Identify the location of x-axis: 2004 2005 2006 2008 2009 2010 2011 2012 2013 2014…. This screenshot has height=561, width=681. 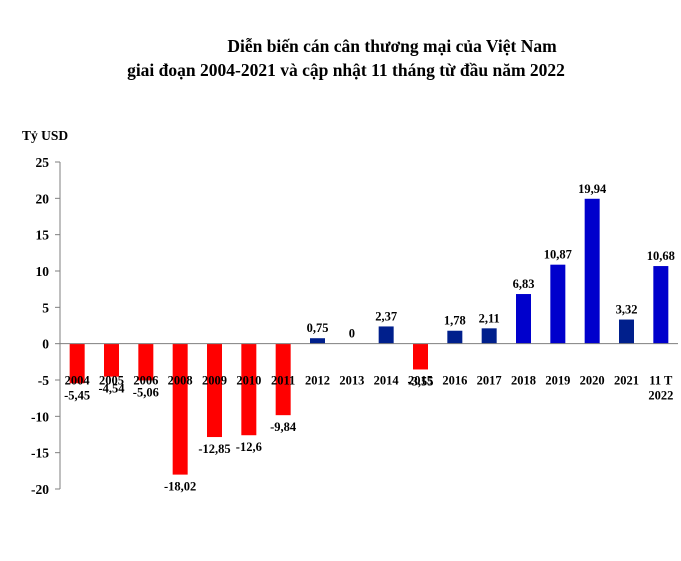
(369, 373).